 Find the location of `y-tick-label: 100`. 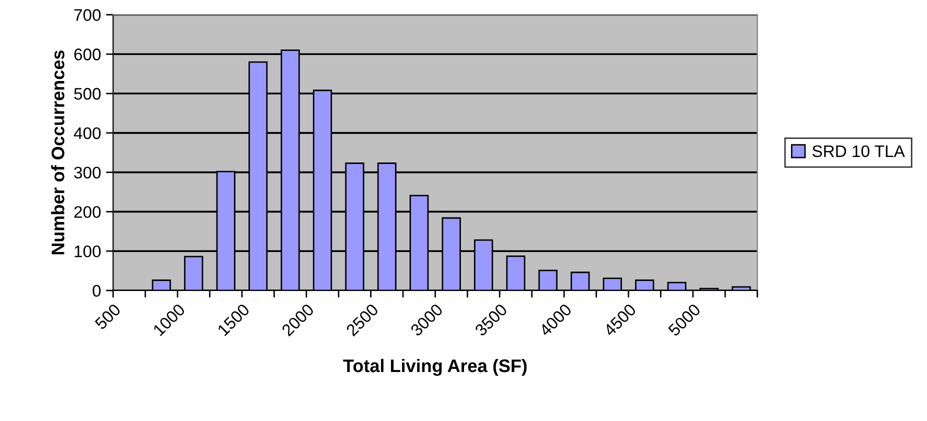

y-tick-label: 100 is located at coordinates (87, 251).